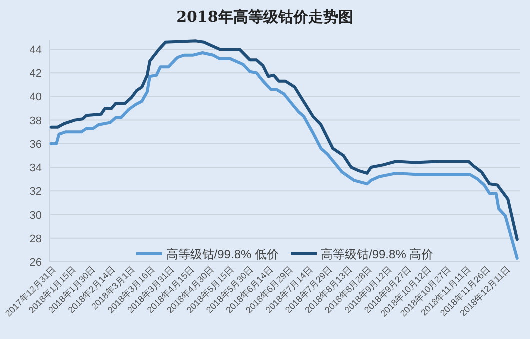 The height and width of the screenshot is (339, 530). Describe the element at coordinates (36, 98) in the screenshot. I see `y-tick-label: 40` at that location.